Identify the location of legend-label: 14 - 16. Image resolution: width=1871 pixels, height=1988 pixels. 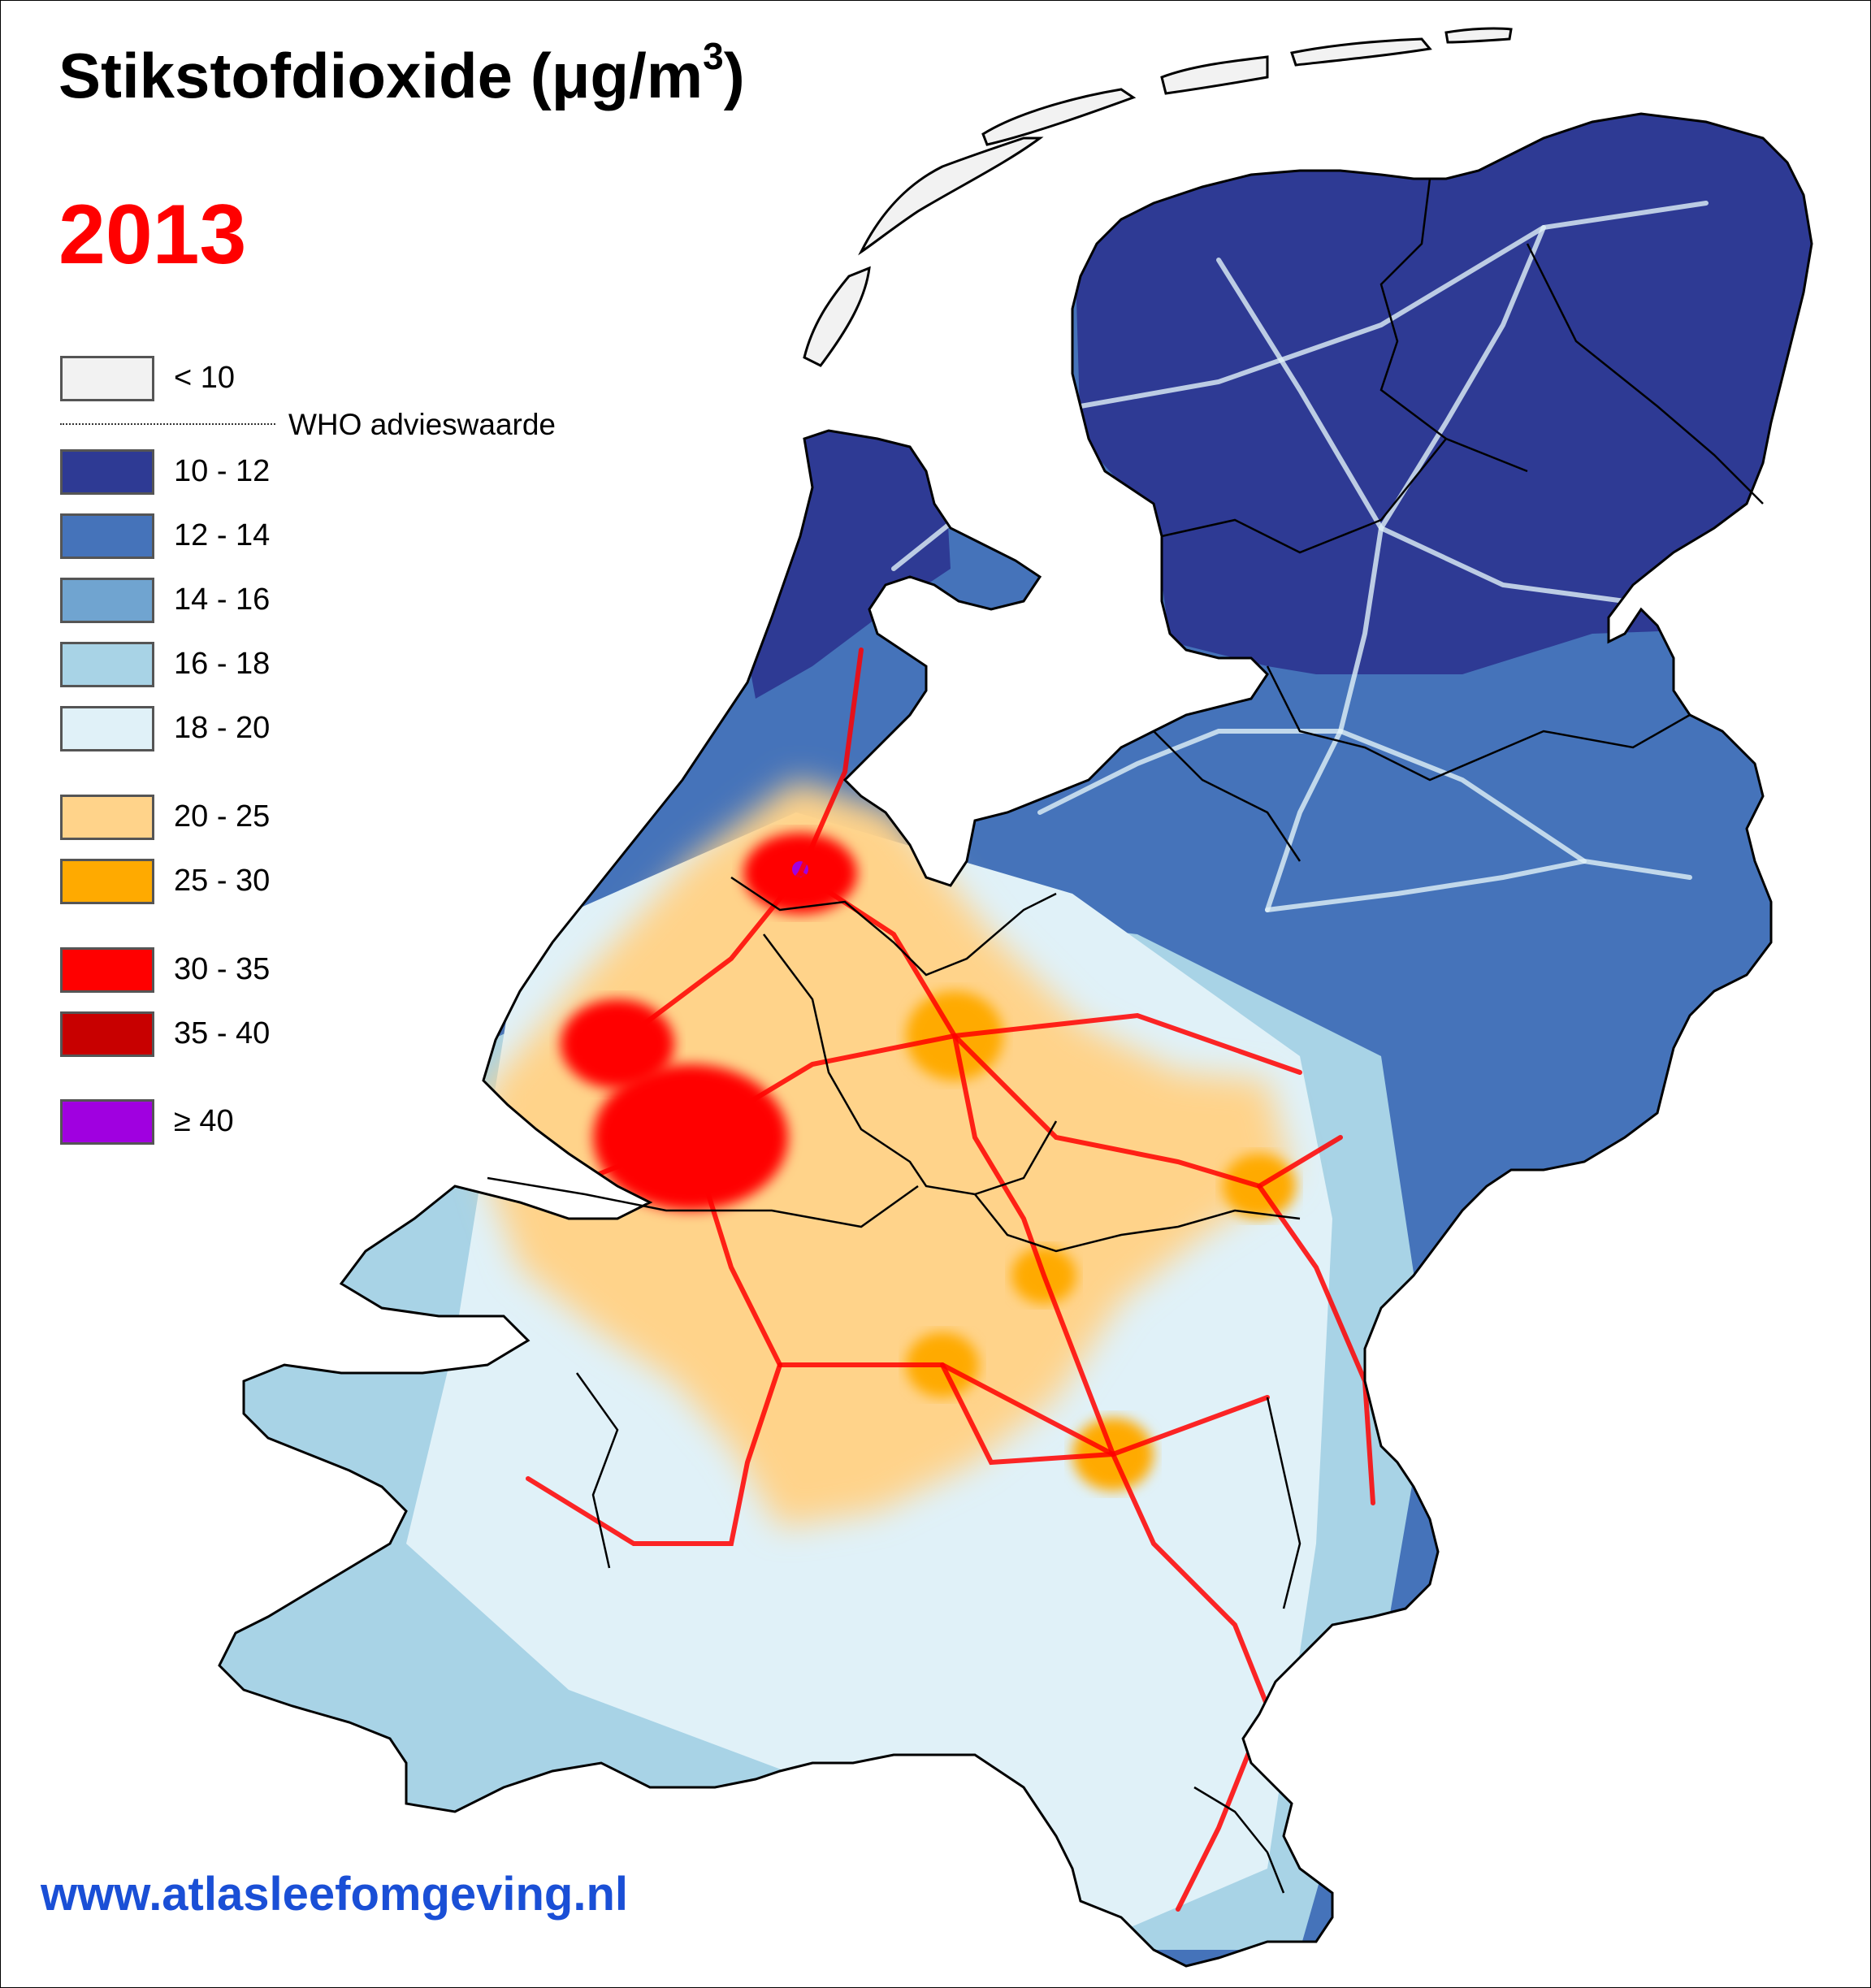
(222, 600).